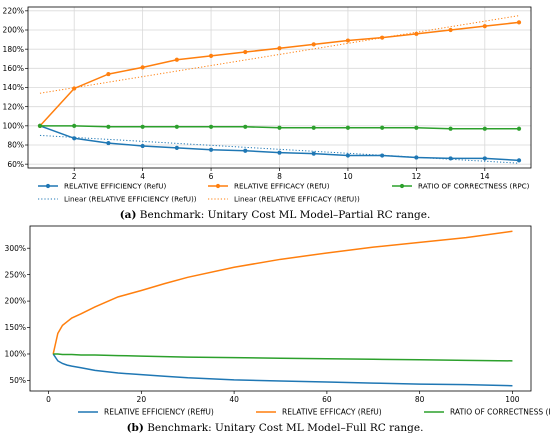 This screenshot has width=550, height=437. What do you see at coordinates (512, 399) in the screenshot?
I see `chart-b-xtick-label: 100` at bounding box center [512, 399].